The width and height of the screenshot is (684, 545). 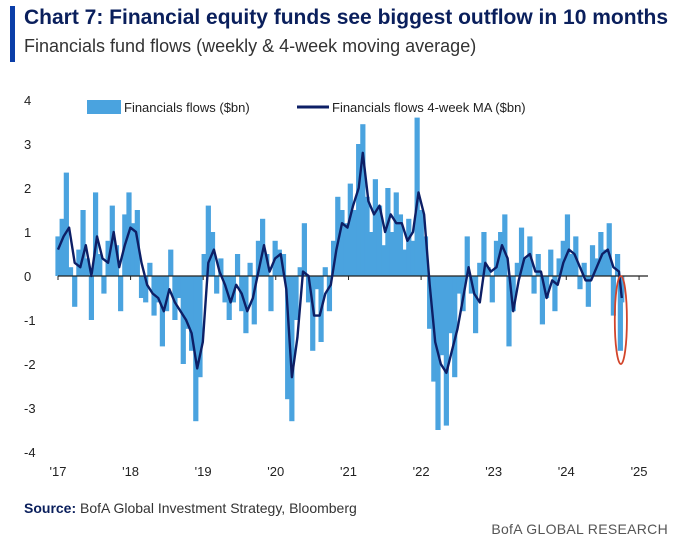 What do you see at coordinates (421, 471) in the screenshot?
I see `x-tick-label: '22` at bounding box center [421, 471].